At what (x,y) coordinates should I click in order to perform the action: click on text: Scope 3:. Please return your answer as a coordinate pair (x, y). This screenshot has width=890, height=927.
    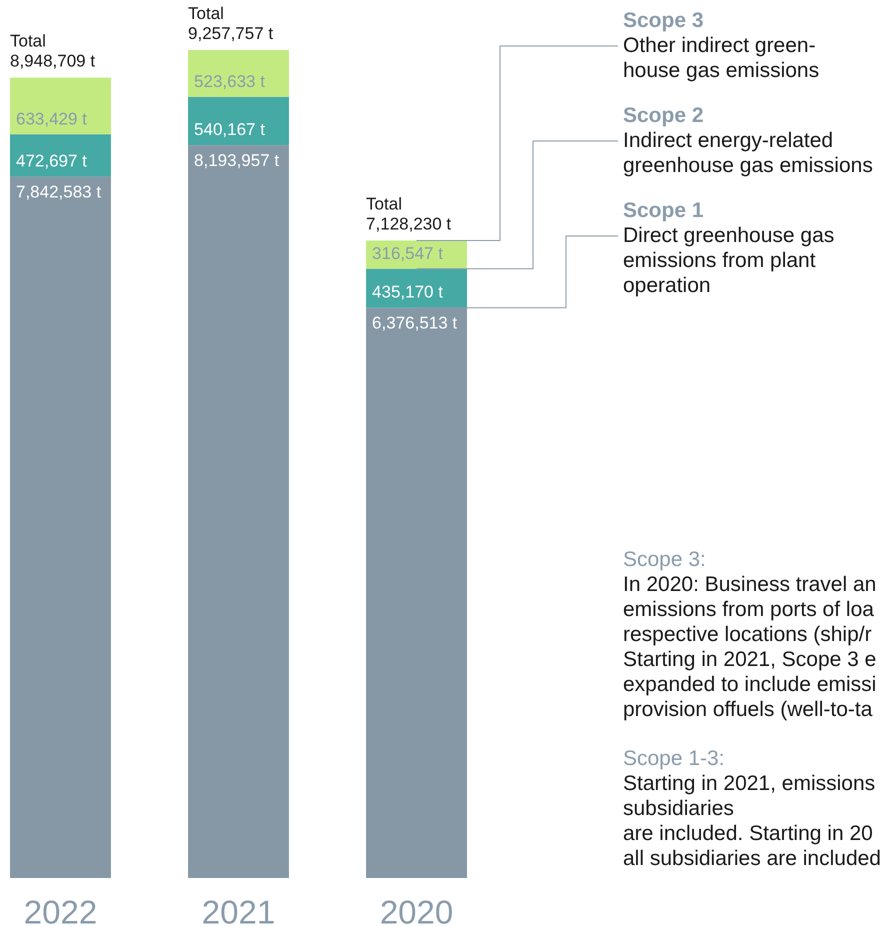
    Looking at the image, I should click on (664, 559).